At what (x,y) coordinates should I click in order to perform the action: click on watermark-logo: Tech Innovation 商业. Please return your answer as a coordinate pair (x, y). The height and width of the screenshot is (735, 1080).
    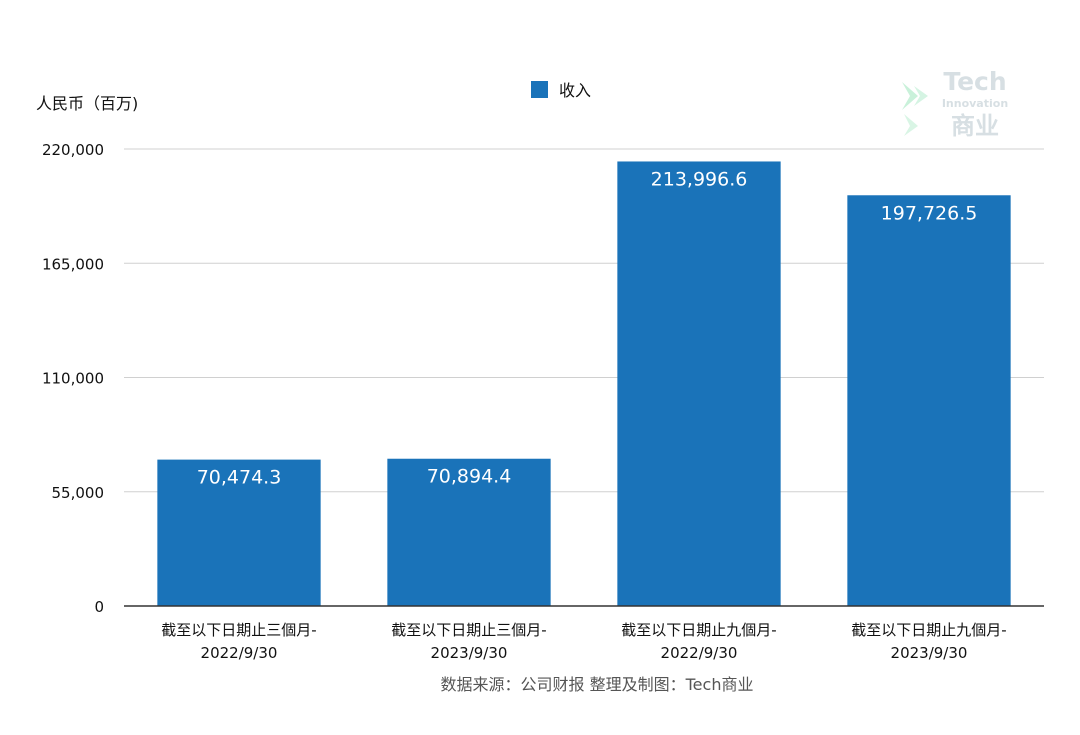
    Looking at the image, I should click on (955, 103).